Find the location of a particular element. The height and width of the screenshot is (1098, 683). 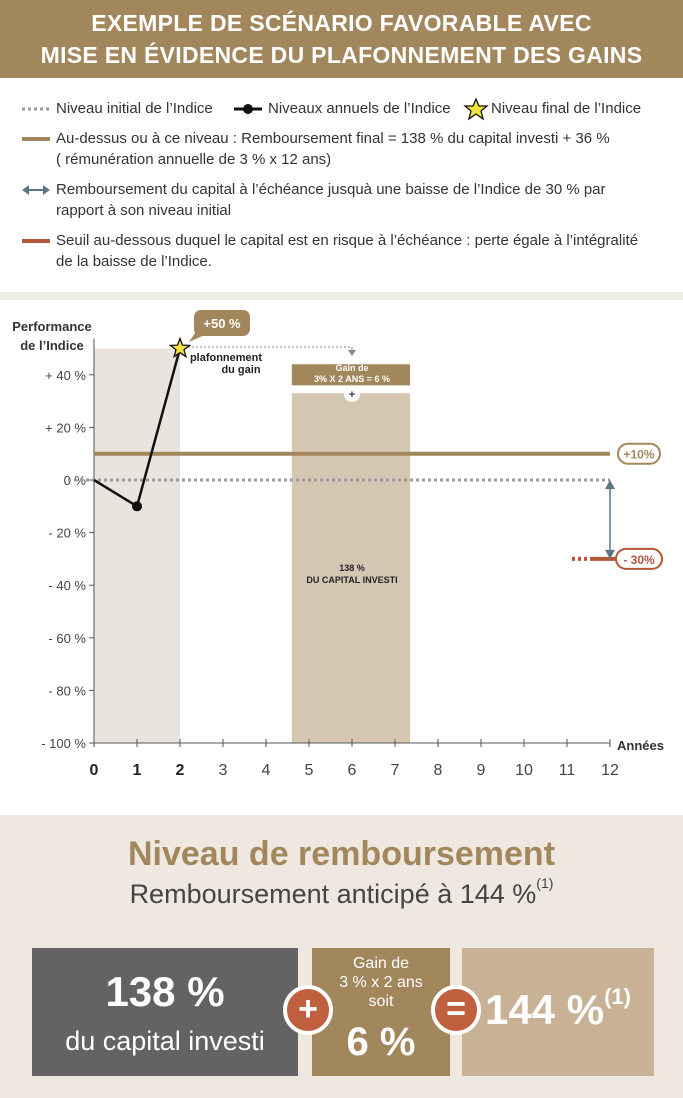

x-tick-label: 11 is located at coordinates (567, 770).